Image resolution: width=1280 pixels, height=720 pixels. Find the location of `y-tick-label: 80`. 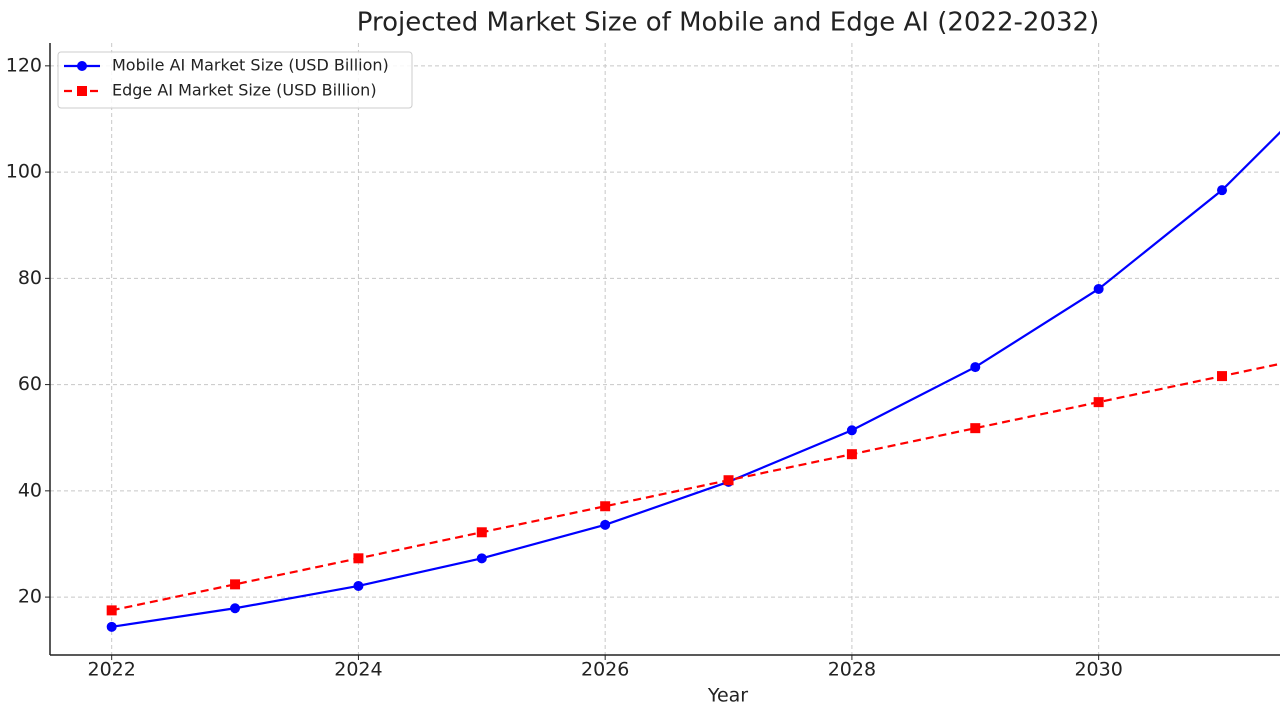

y-tick-label: 80 is located at coordinates (30, 278).